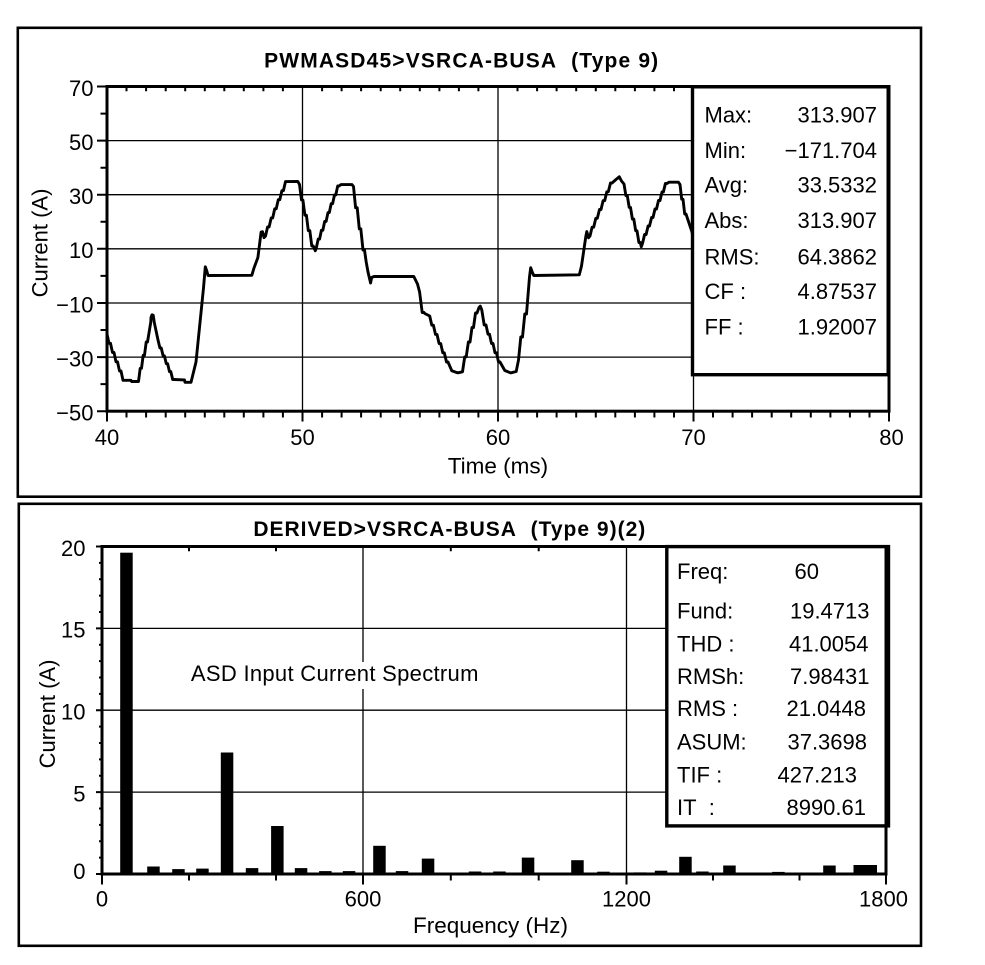 This screenshot has width=985, height=965. I want to click on svg-text: 15, so click(73, 630).